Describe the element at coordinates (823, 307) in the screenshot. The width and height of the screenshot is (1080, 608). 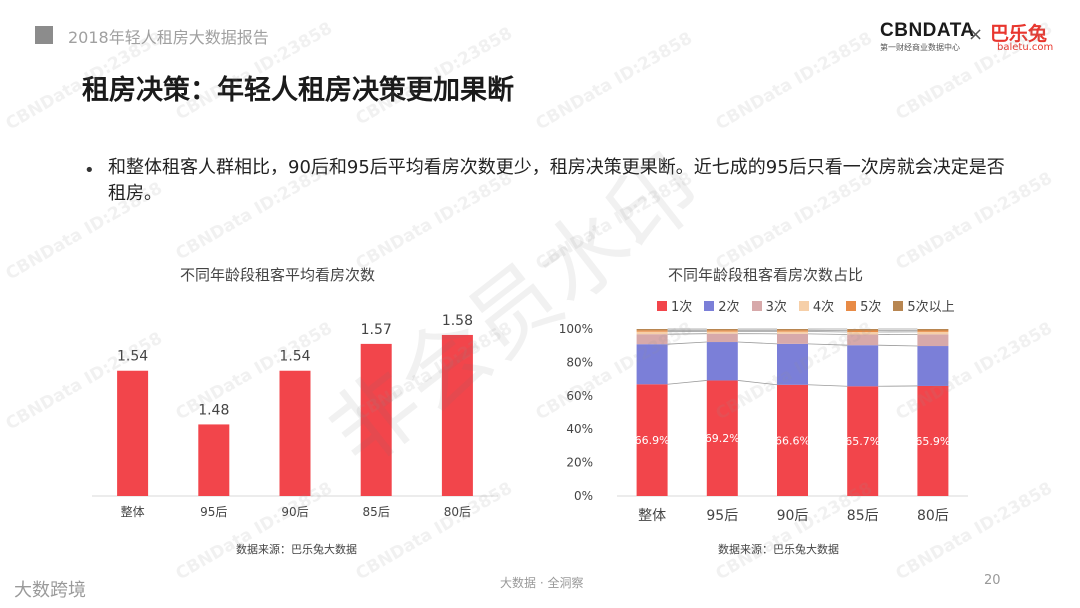
I see `legend-label: 4次` at that location.